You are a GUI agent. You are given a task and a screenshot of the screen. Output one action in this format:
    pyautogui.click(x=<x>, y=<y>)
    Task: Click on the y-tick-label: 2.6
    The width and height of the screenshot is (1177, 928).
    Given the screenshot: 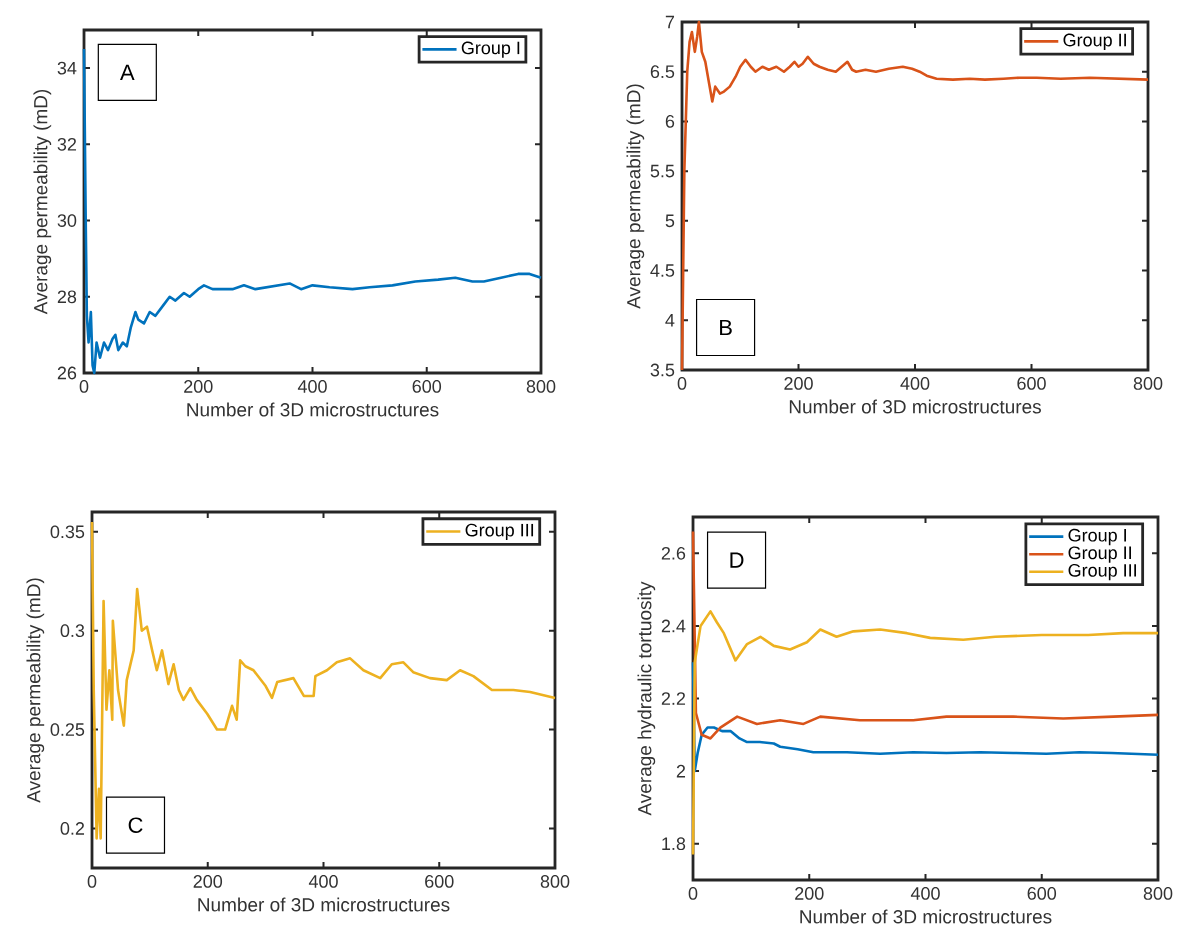 What is the action you would take?
    pyautogui.click(x=673, y=553)
    